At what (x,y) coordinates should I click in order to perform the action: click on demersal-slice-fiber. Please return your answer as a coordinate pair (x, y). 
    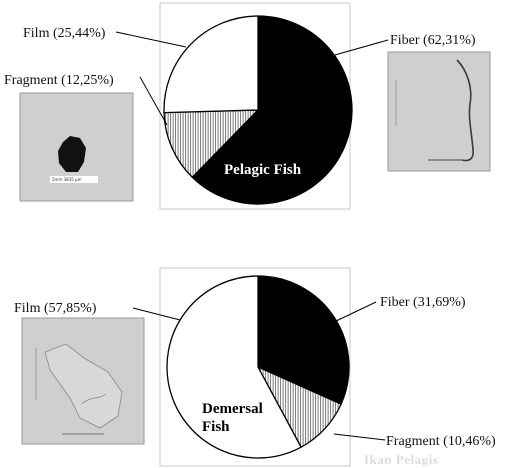
    Looking at the image, I should click on (303, 340).